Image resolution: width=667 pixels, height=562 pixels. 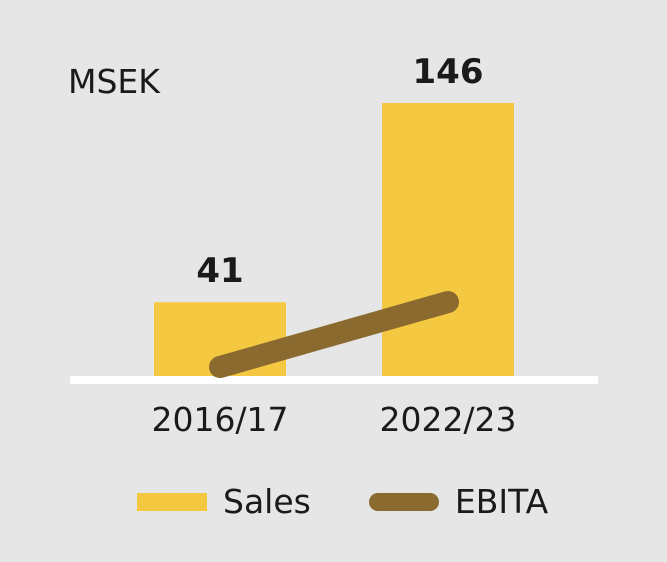 I want to click on data-label-2016/17: 41, so click(x=219, y=271).